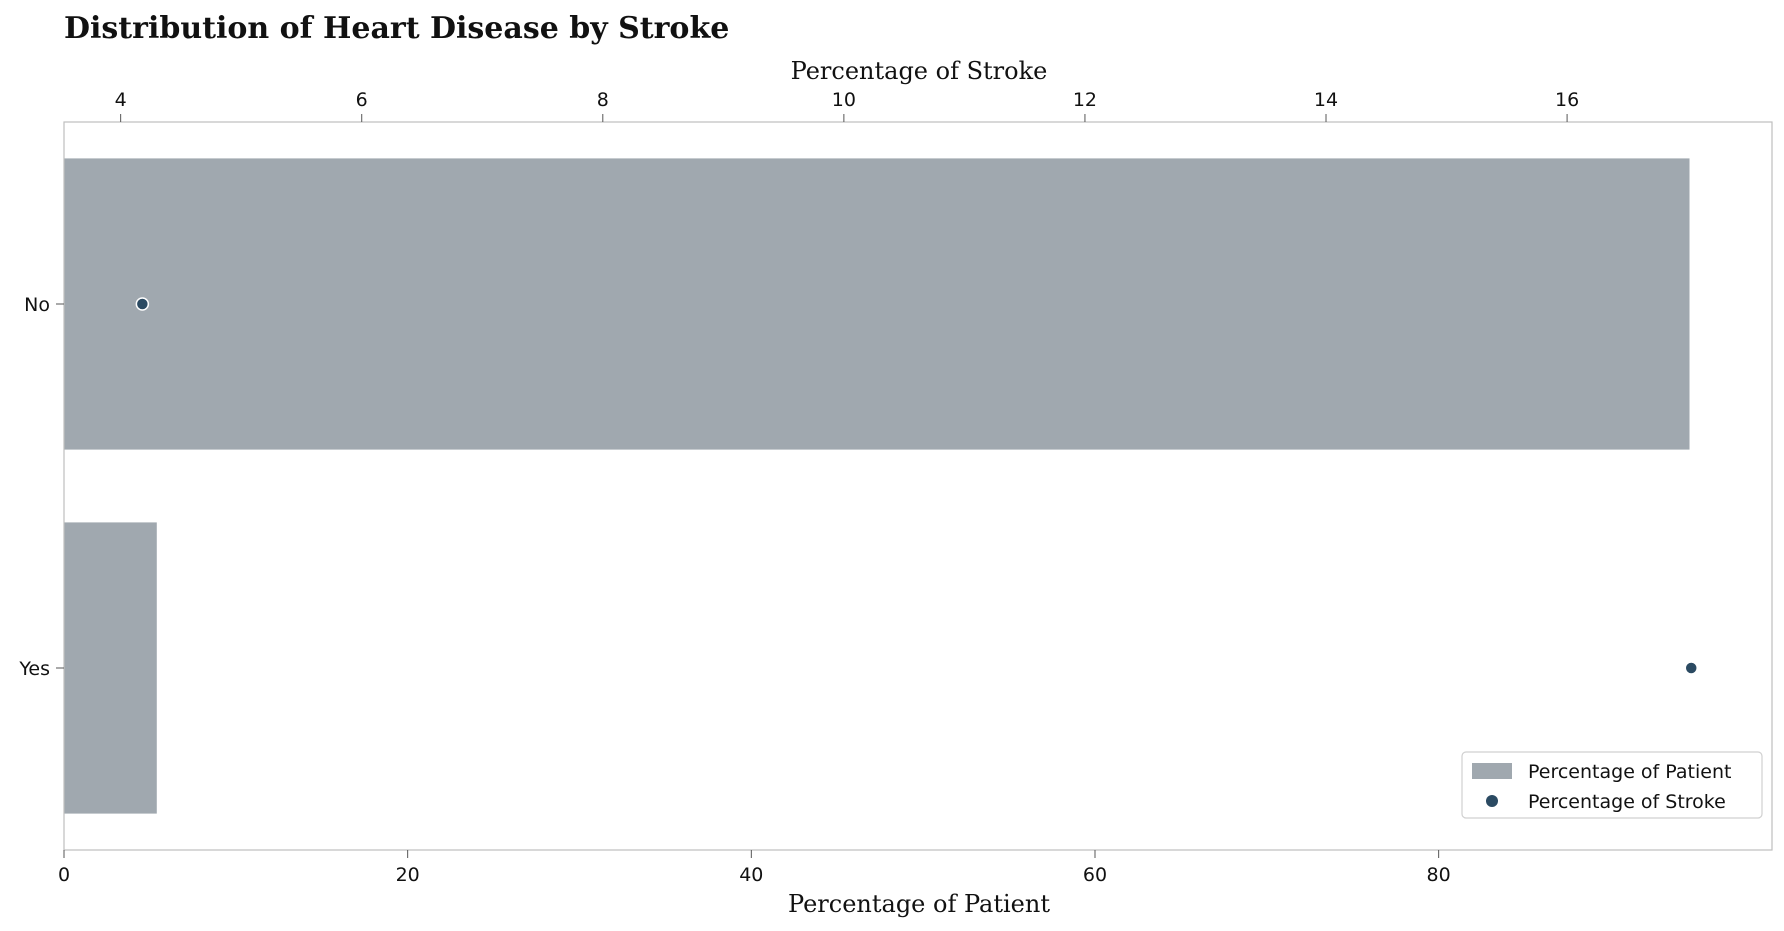 Image resolution: width=1784 pixels, height=931 pixels. Describe the element at coordinates (1085, 100) in the screenshot. I see `top-tick-label: 12` at that location.